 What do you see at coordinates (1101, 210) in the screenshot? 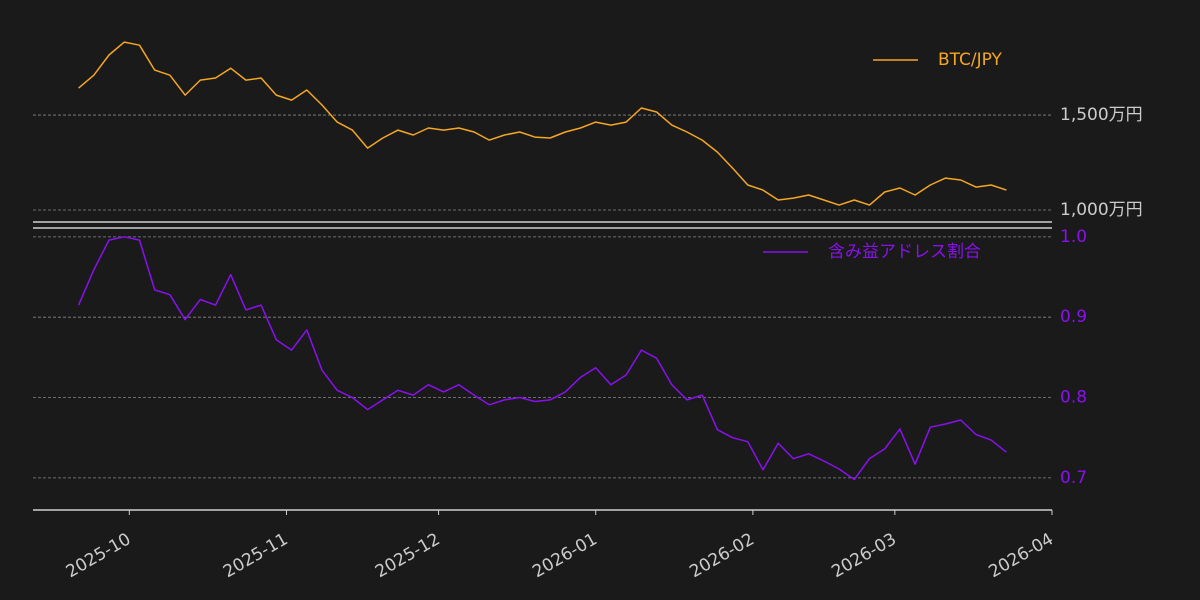
I see `y-tick-label: 1,000万円` at bounding box center [1101, 210].